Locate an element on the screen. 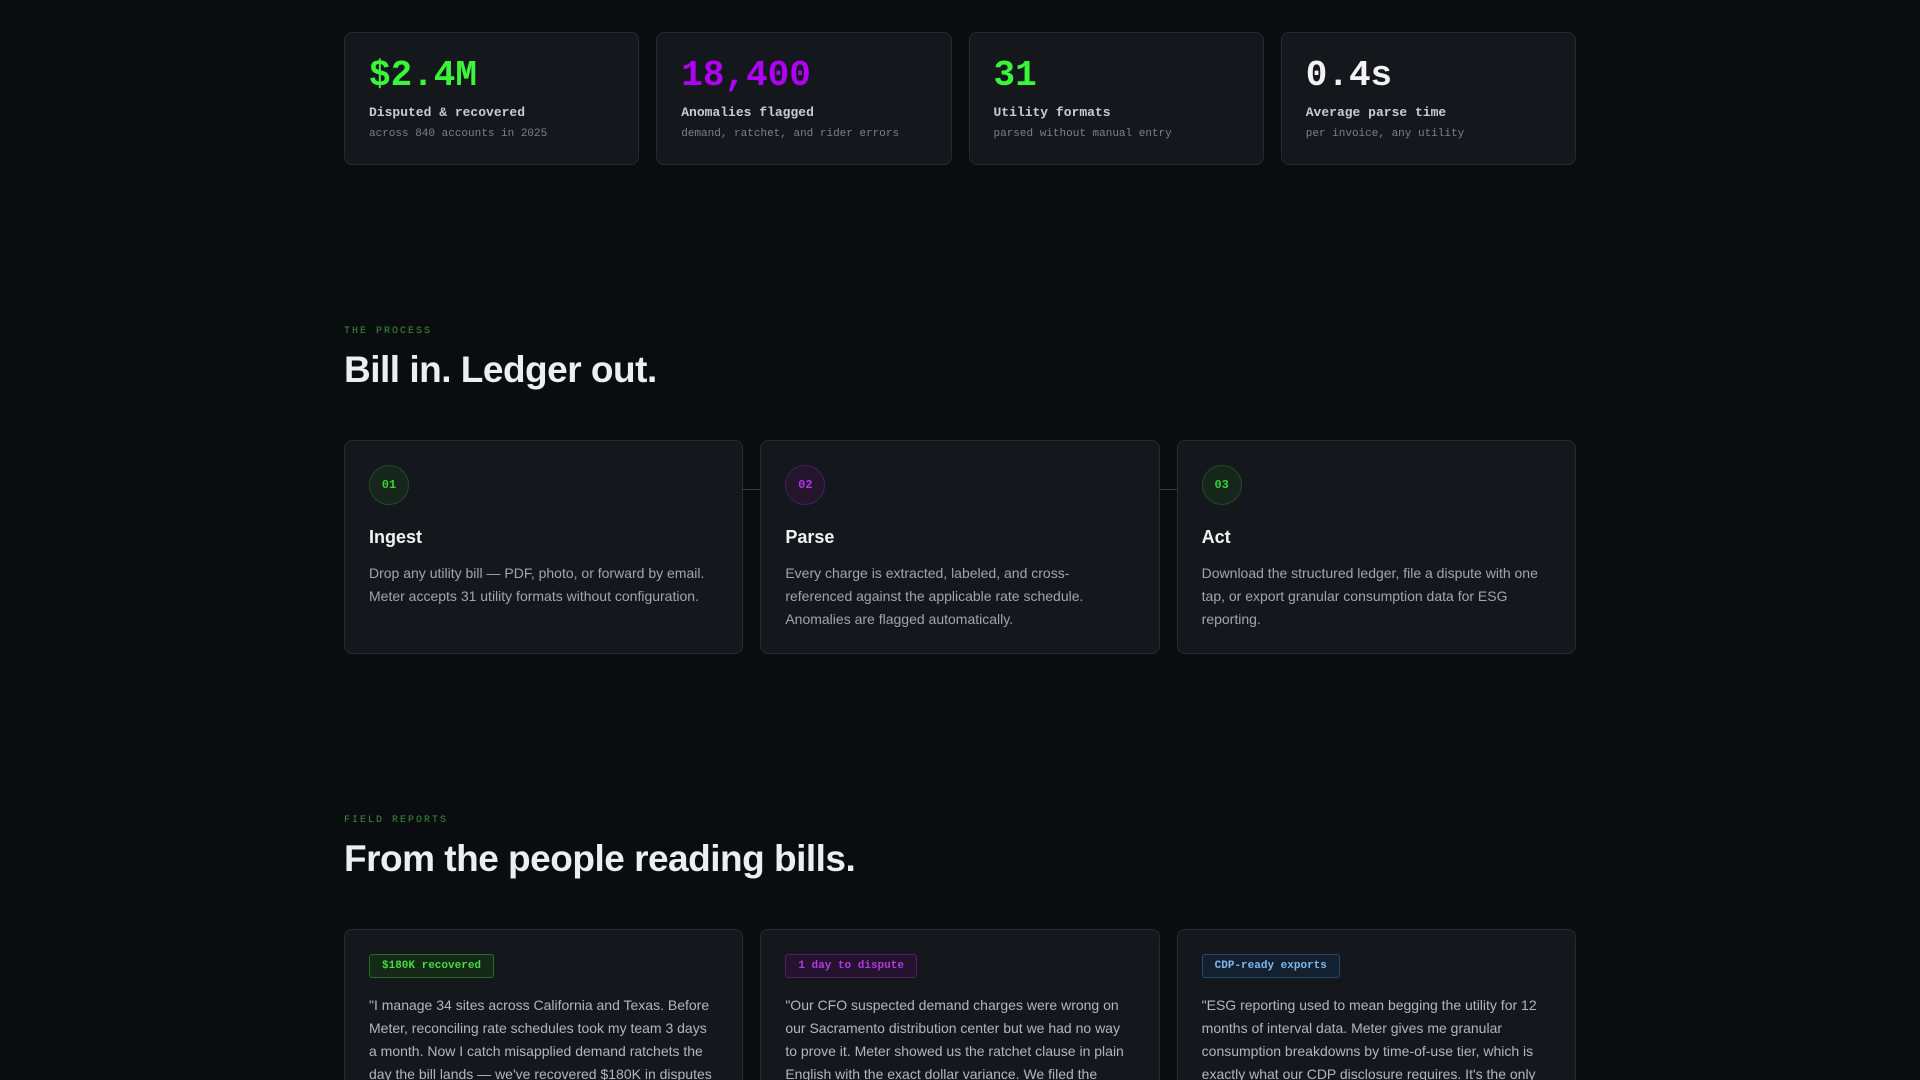 This screenshot has height=1080, width=1920. step-number: 02 is located at coordinates (805, 485).